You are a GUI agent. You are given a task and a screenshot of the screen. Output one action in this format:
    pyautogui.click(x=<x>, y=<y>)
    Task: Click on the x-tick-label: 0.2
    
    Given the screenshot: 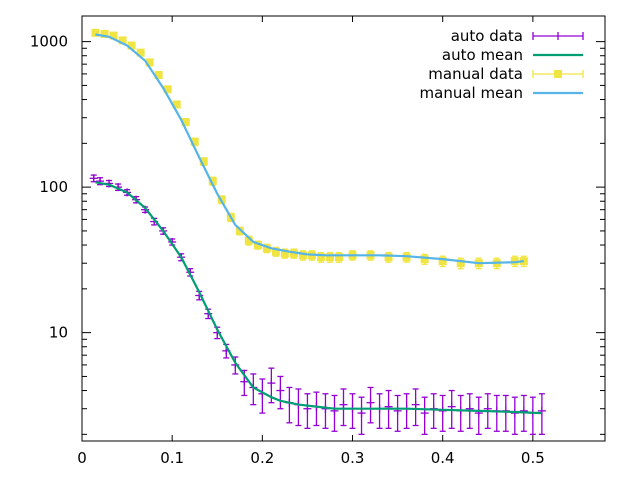 What is the action you would take?
    pyautogui.click(x=262, y=458)
    